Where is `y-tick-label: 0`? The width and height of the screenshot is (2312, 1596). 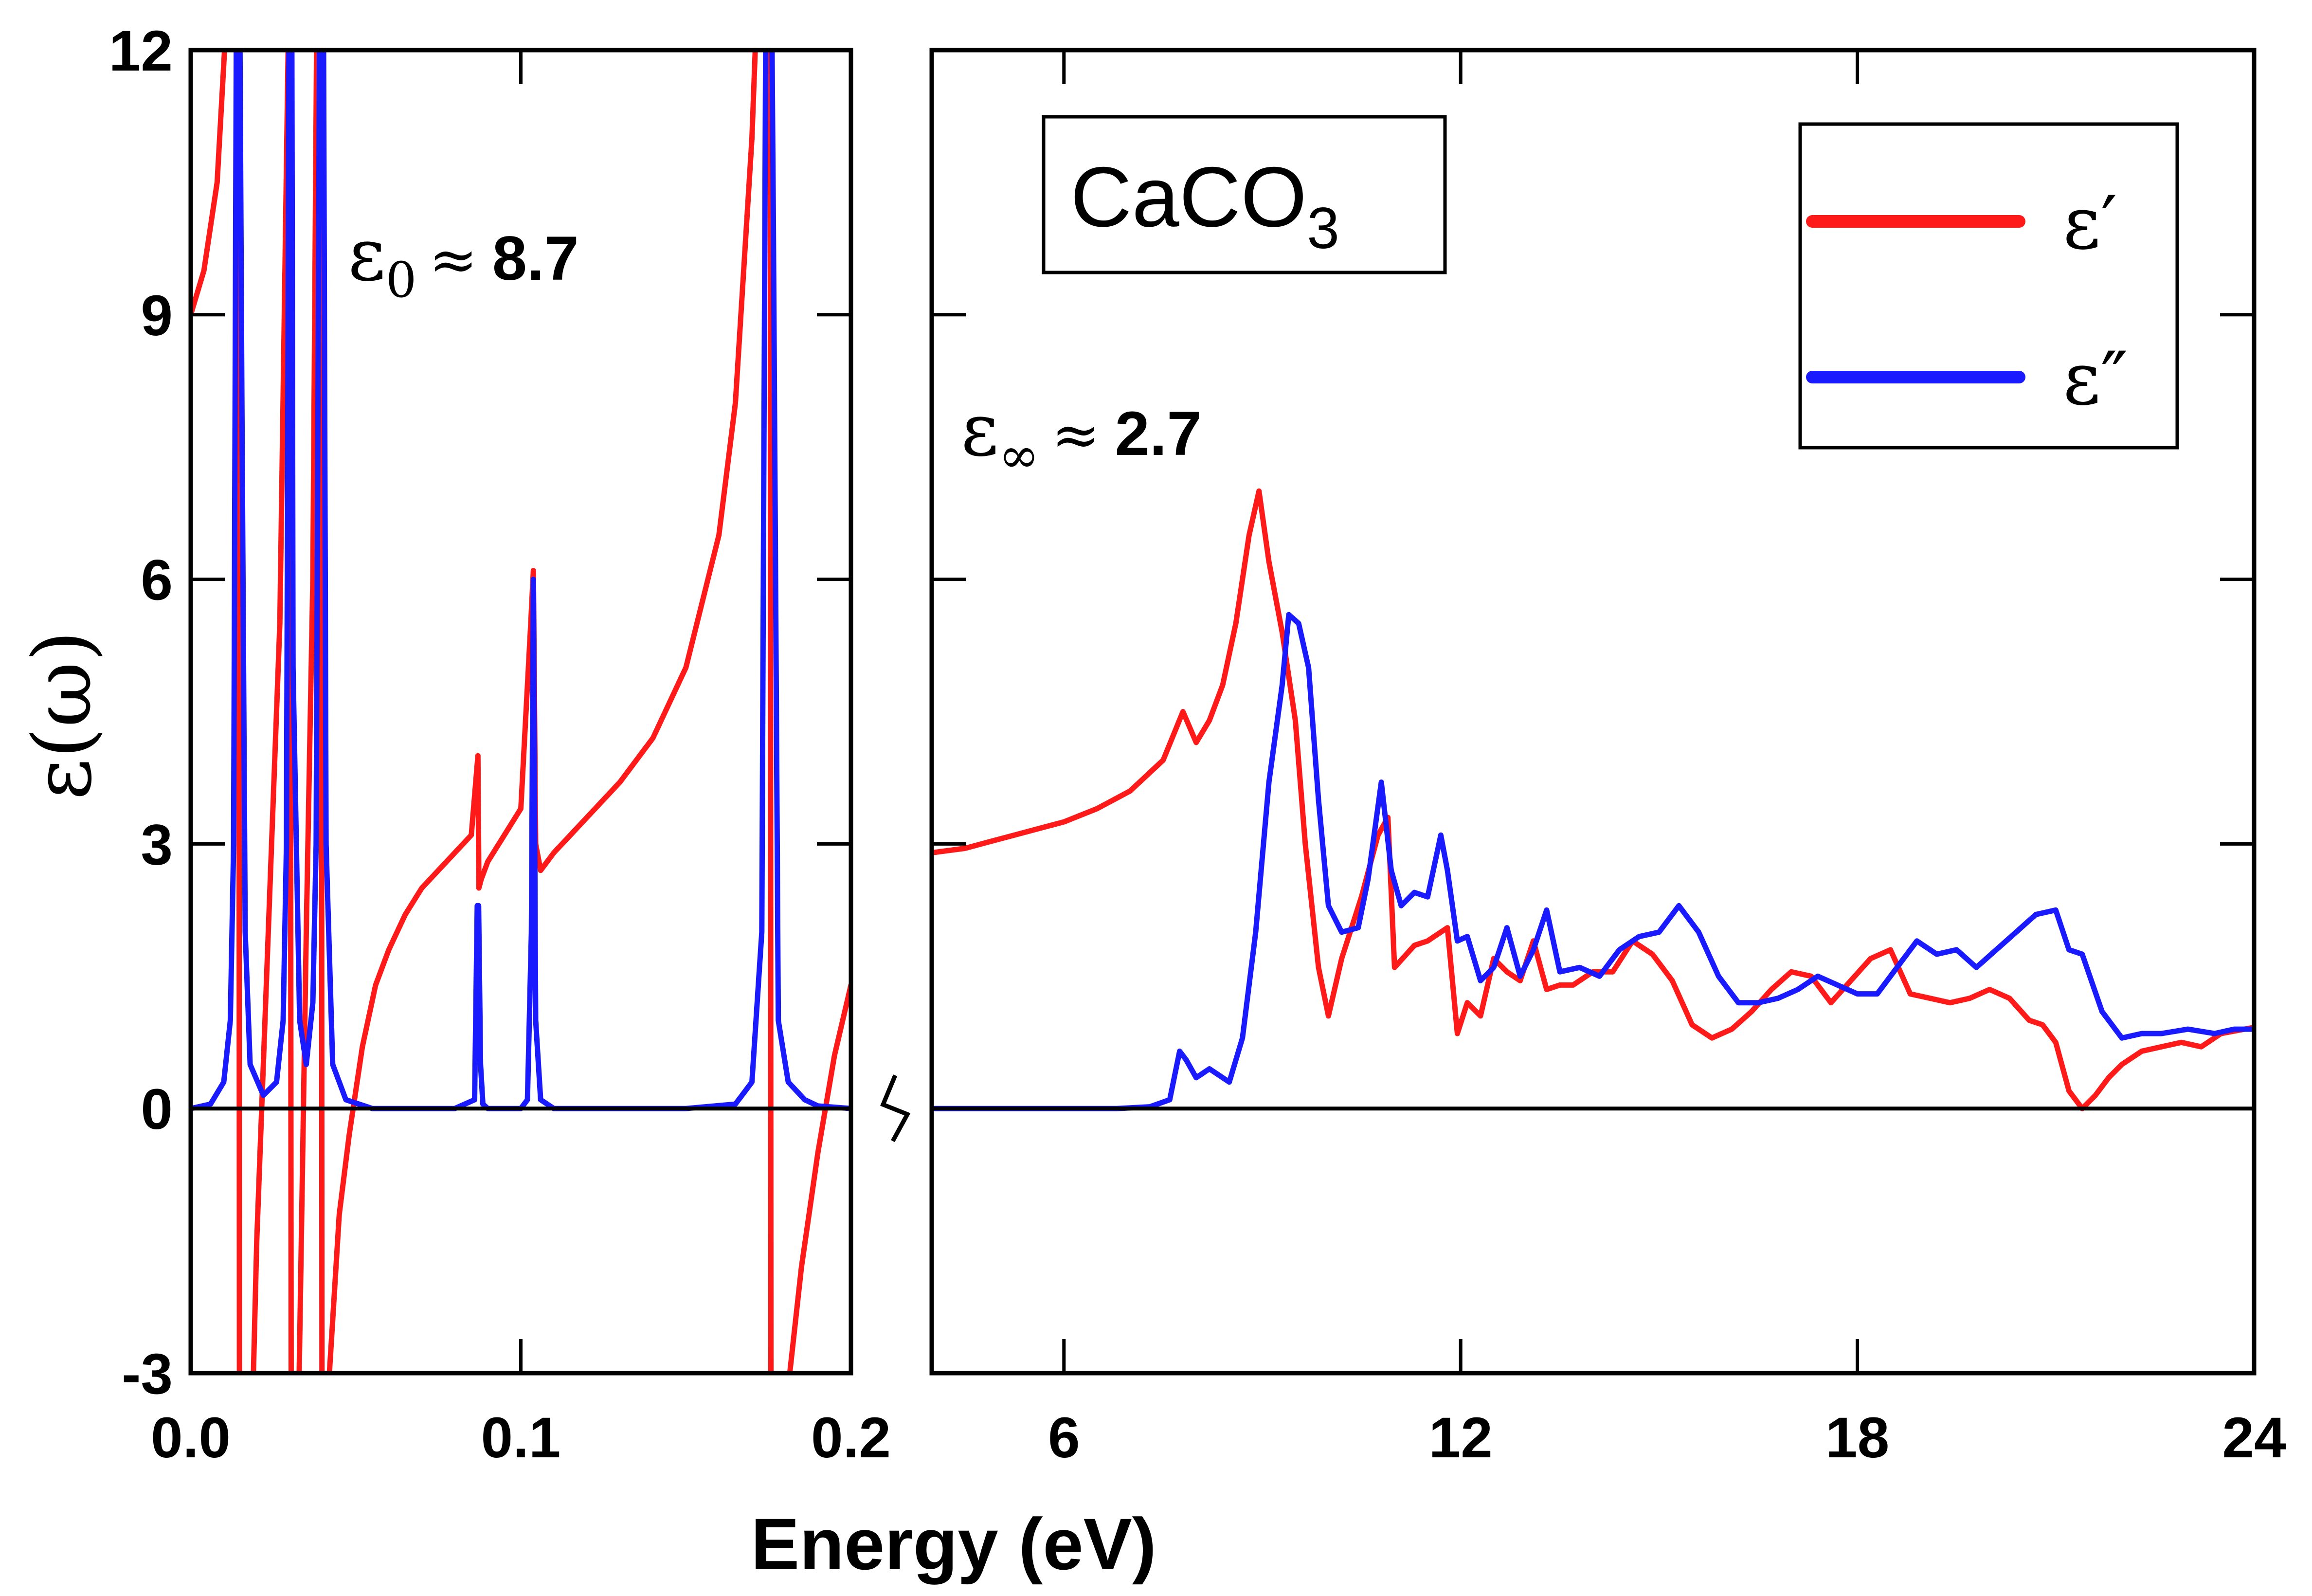 y-tick-label: 0 is located at coordinates (157, 1109).